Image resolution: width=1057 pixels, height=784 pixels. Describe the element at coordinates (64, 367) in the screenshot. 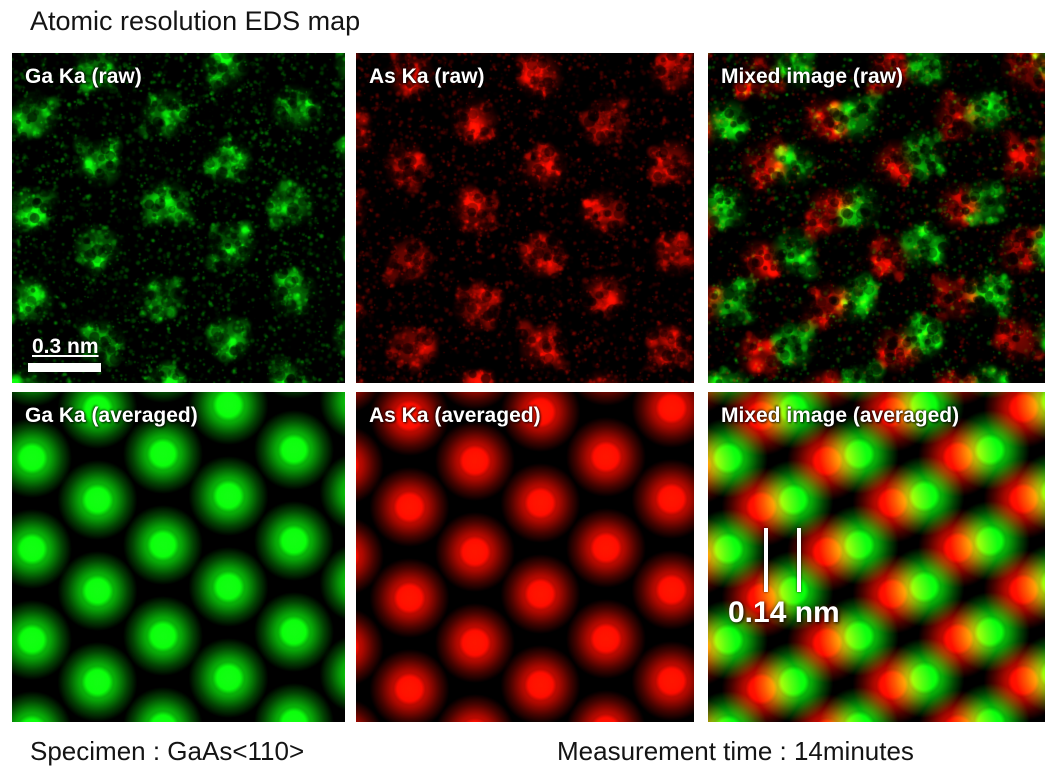

I see `scale-bar` at that location.